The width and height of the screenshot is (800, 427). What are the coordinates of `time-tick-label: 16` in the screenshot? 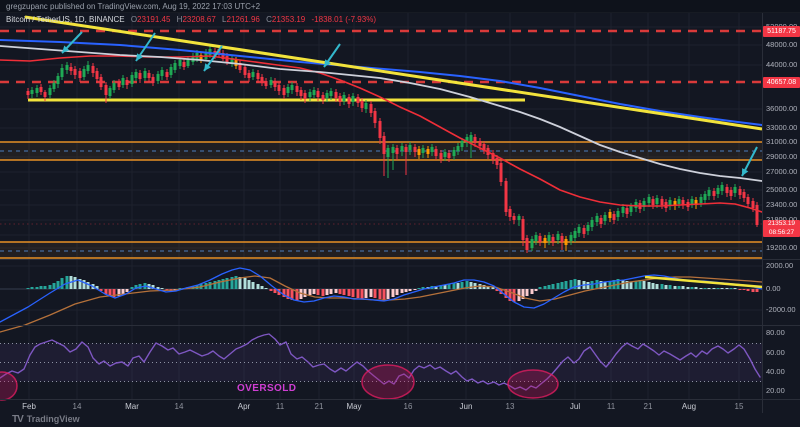 It's located at (408, 406).